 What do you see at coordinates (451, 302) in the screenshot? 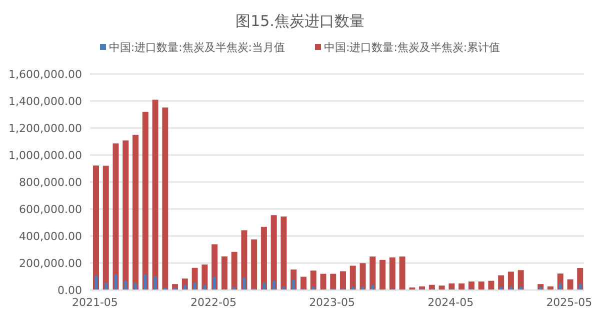
I see `x-tick-label: 2024-05` at bounding box center [451, 302].